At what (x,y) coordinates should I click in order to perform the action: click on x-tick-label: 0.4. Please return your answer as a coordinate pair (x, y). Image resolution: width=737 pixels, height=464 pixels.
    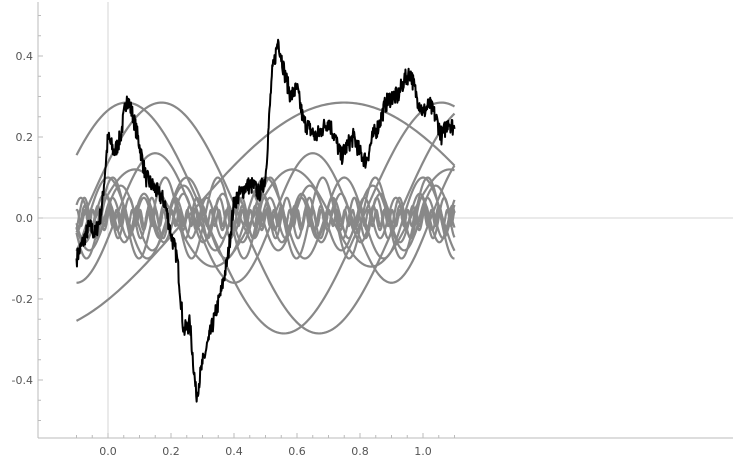
    Looking at the image, I should click on (234, 451).